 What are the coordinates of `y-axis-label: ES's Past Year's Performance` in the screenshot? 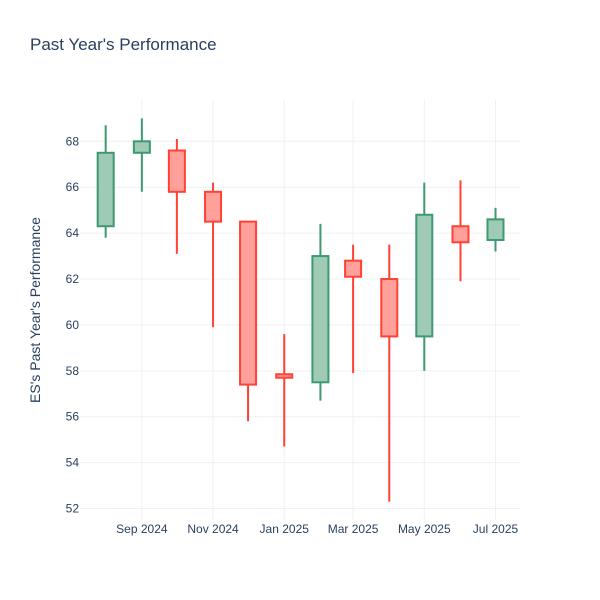 It's located at (35, 310).